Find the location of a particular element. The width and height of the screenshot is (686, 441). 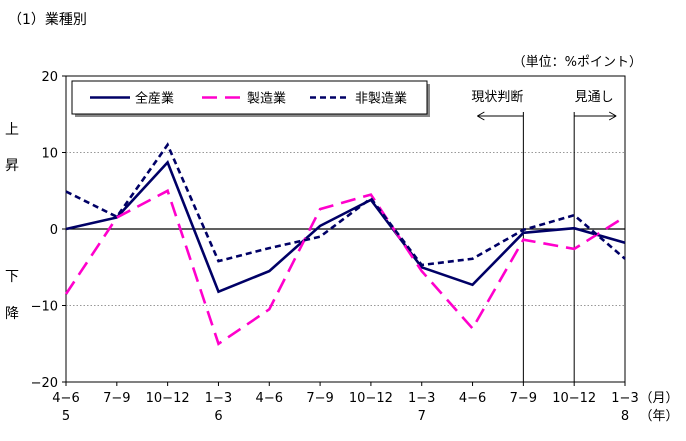

unit-label: （単位：%ポイント） is located at coordinates (577, 62).